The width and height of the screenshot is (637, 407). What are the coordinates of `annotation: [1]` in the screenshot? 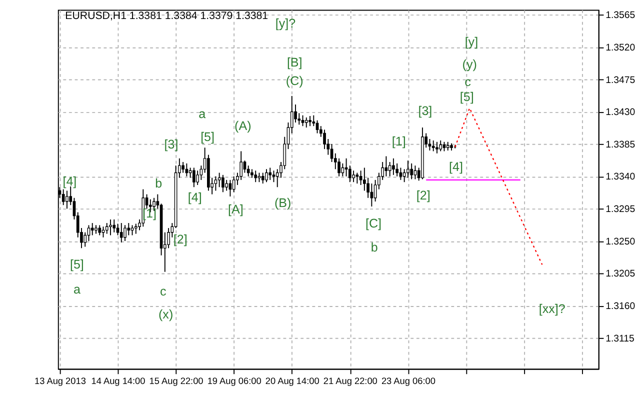 It's located at (399, 141).